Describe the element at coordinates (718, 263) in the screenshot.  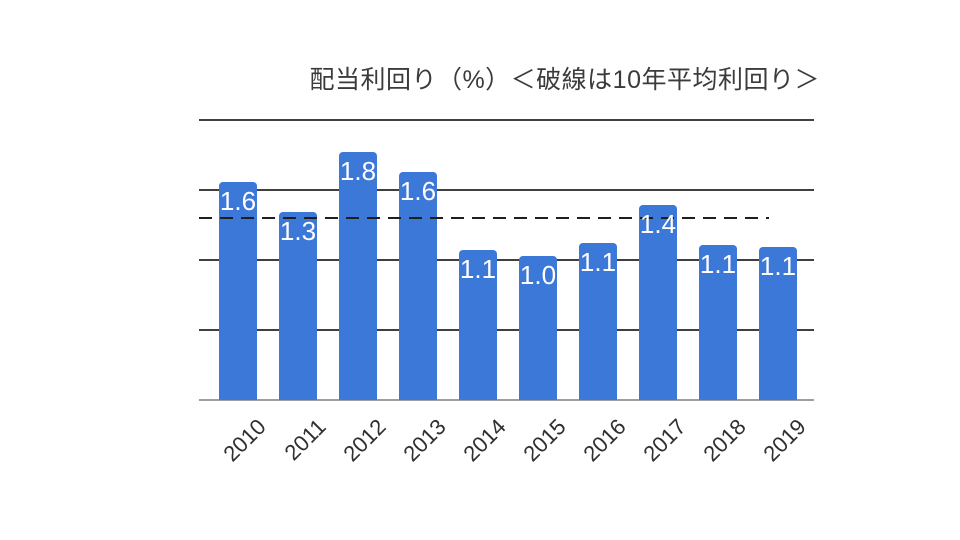
I see `bar-value-label-2018: 1.1` at that location.